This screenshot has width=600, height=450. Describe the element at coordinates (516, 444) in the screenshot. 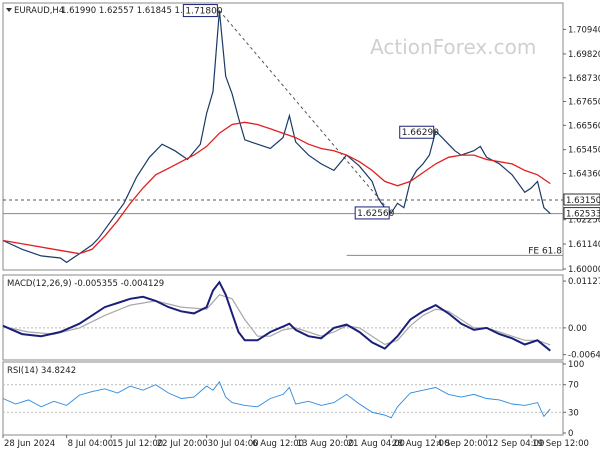

I see `x-tick-label: 12 Sep 04:00` at that location.